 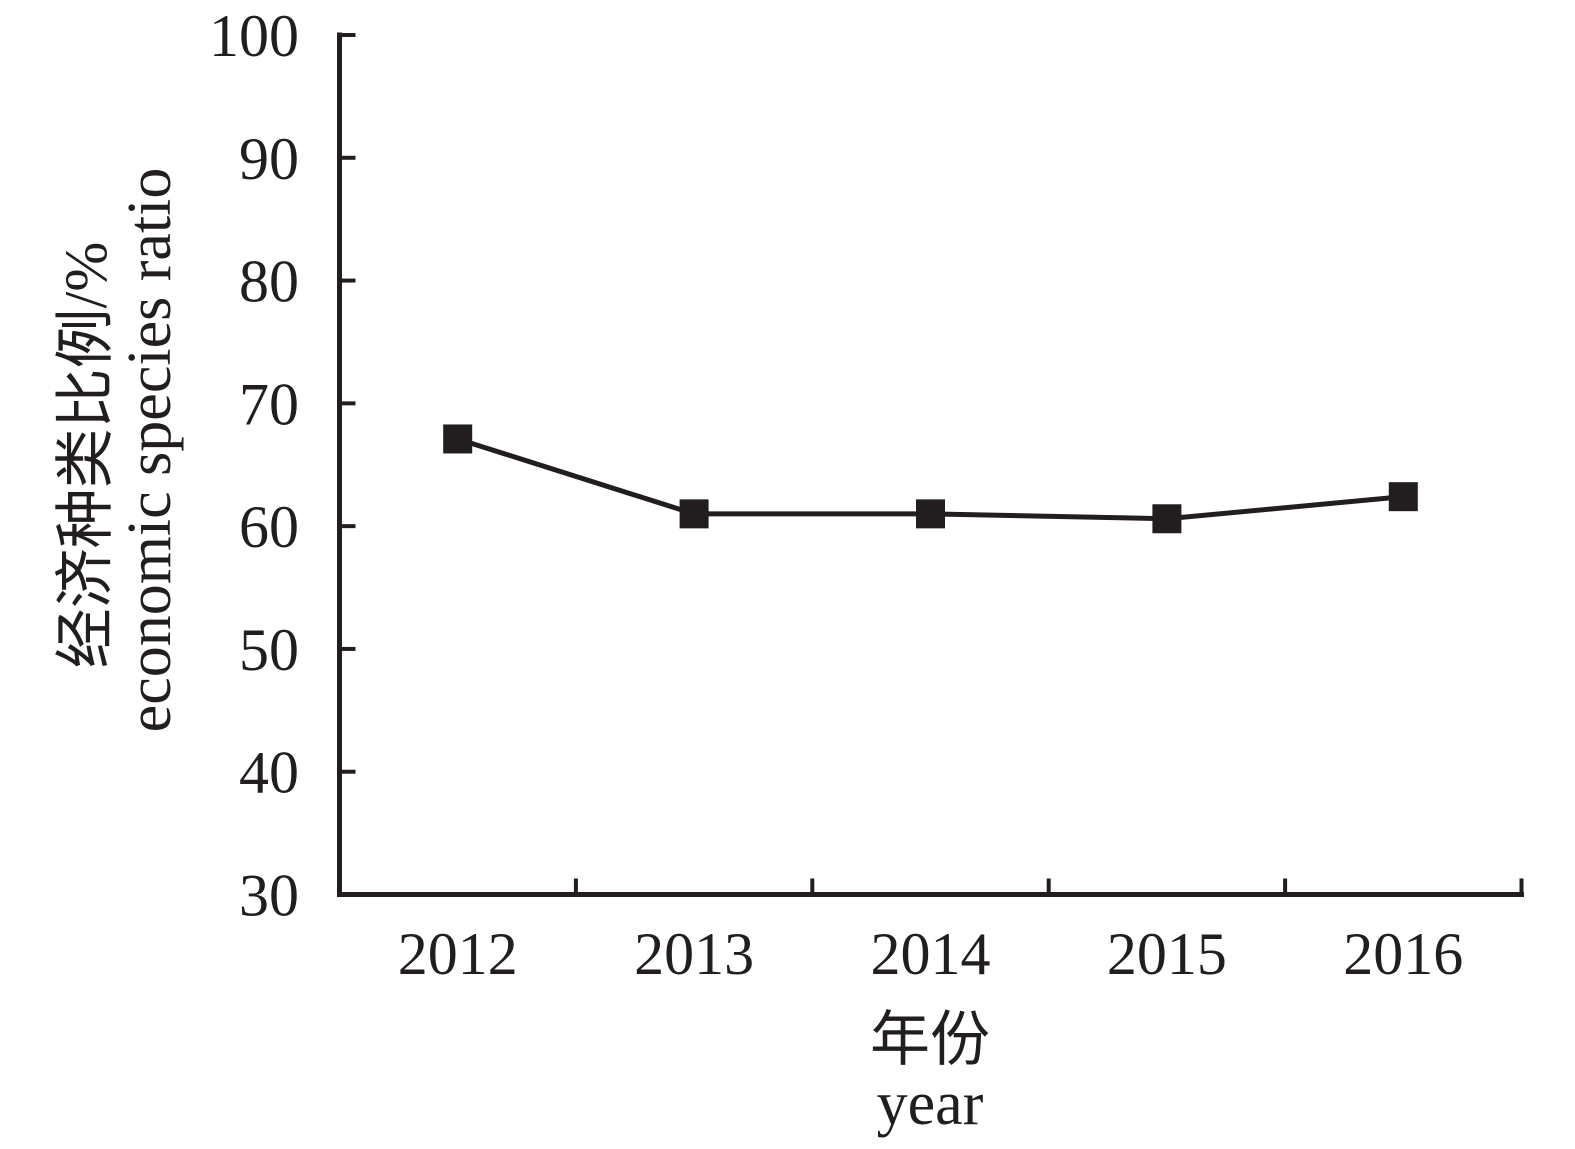 I want to click on x-tick-label: 2016, so click(x=1403, y=954).